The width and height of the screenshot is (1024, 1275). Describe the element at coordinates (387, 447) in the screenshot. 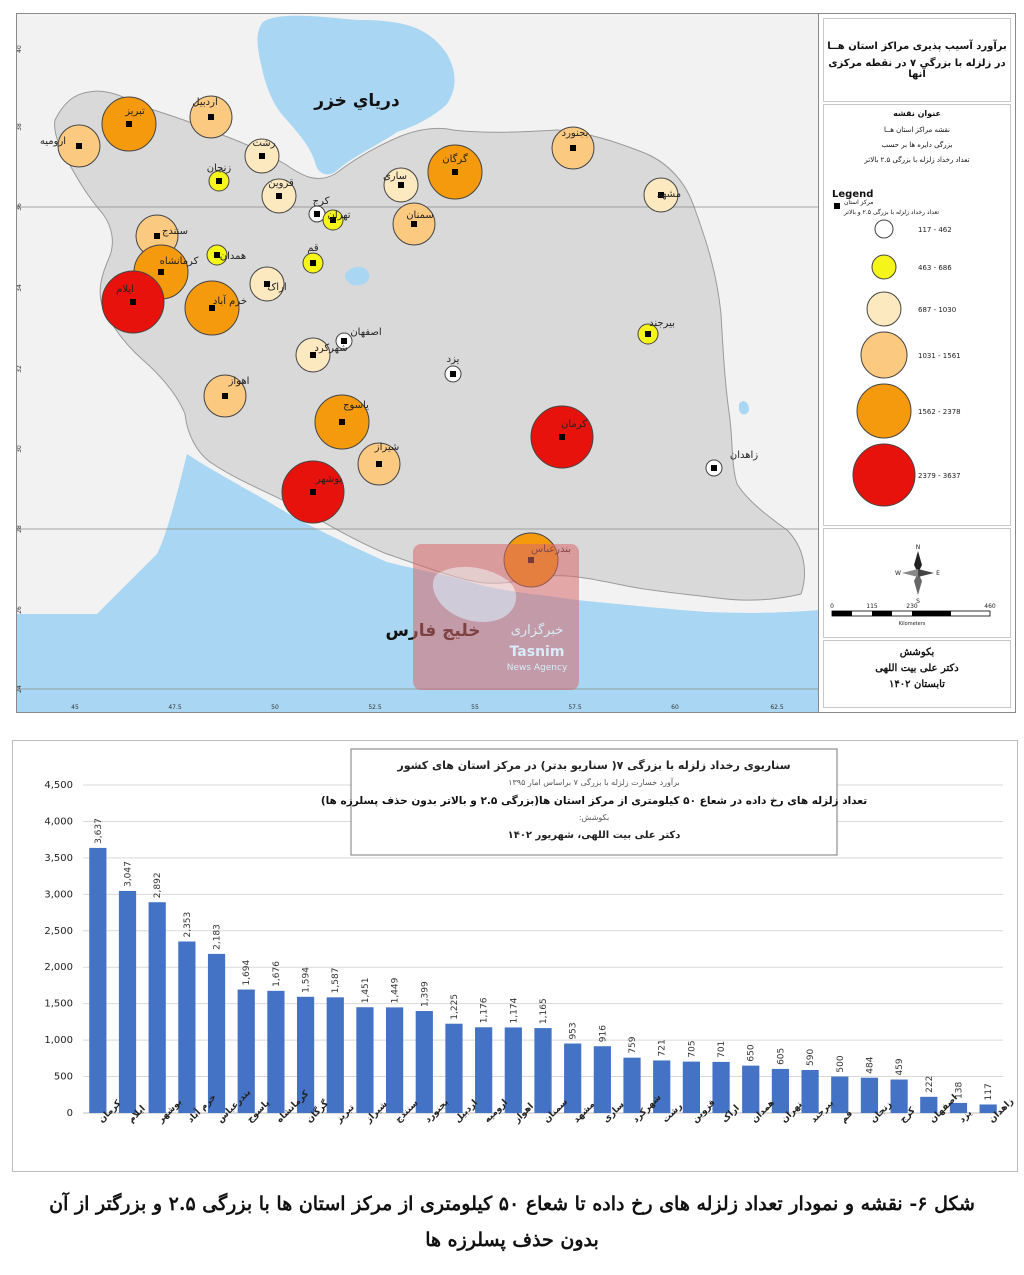

I see `city-label: شیراز` at that location.